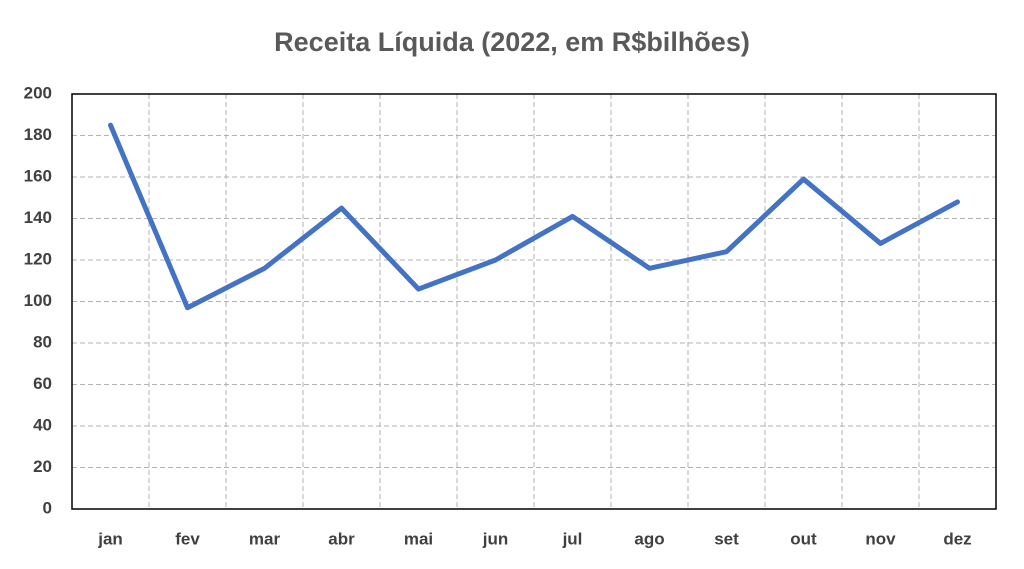 The height and width of the screenshot is (569, 1024). I want to click on y-tick-label: 100, so click(38, 300).